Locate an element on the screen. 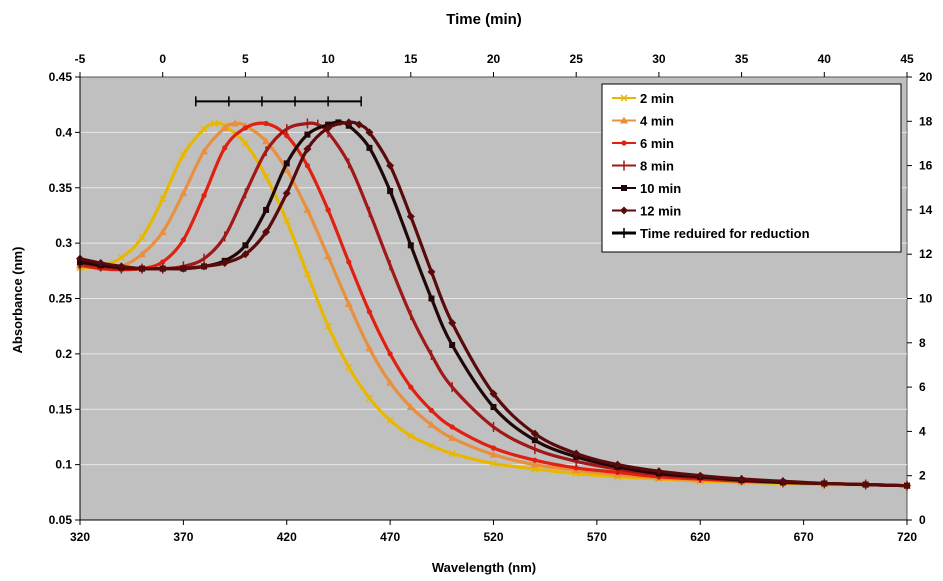 This screenshot has width=943, height=581. x-axis-title: Wavelength (nm) is located at coordinates (484, 567).